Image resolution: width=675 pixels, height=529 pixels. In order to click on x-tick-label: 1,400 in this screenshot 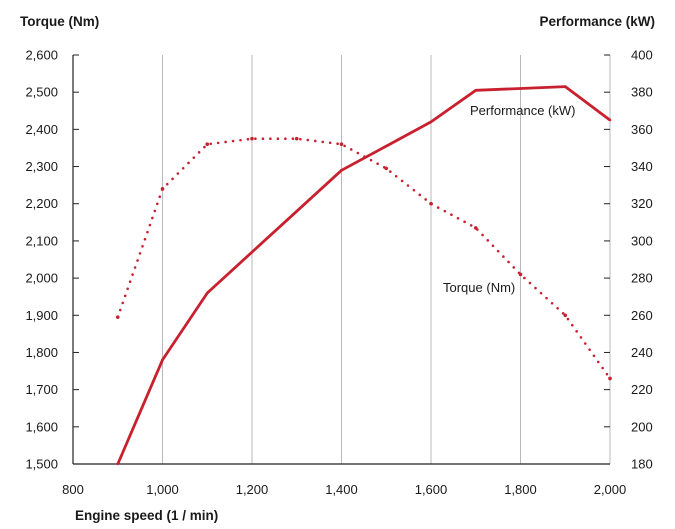, I will do `click(341, 489)`.